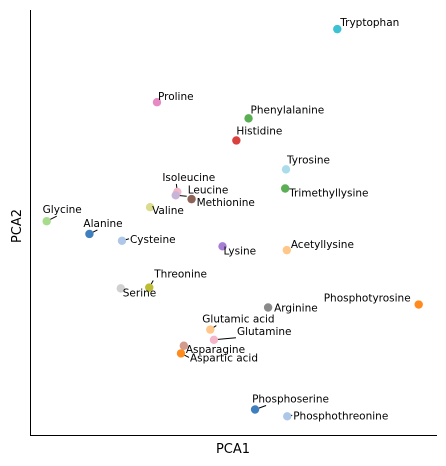 The height and width of the screenshot is (466, 446). I want to click on point-phosphoserine, so click(255, 409).